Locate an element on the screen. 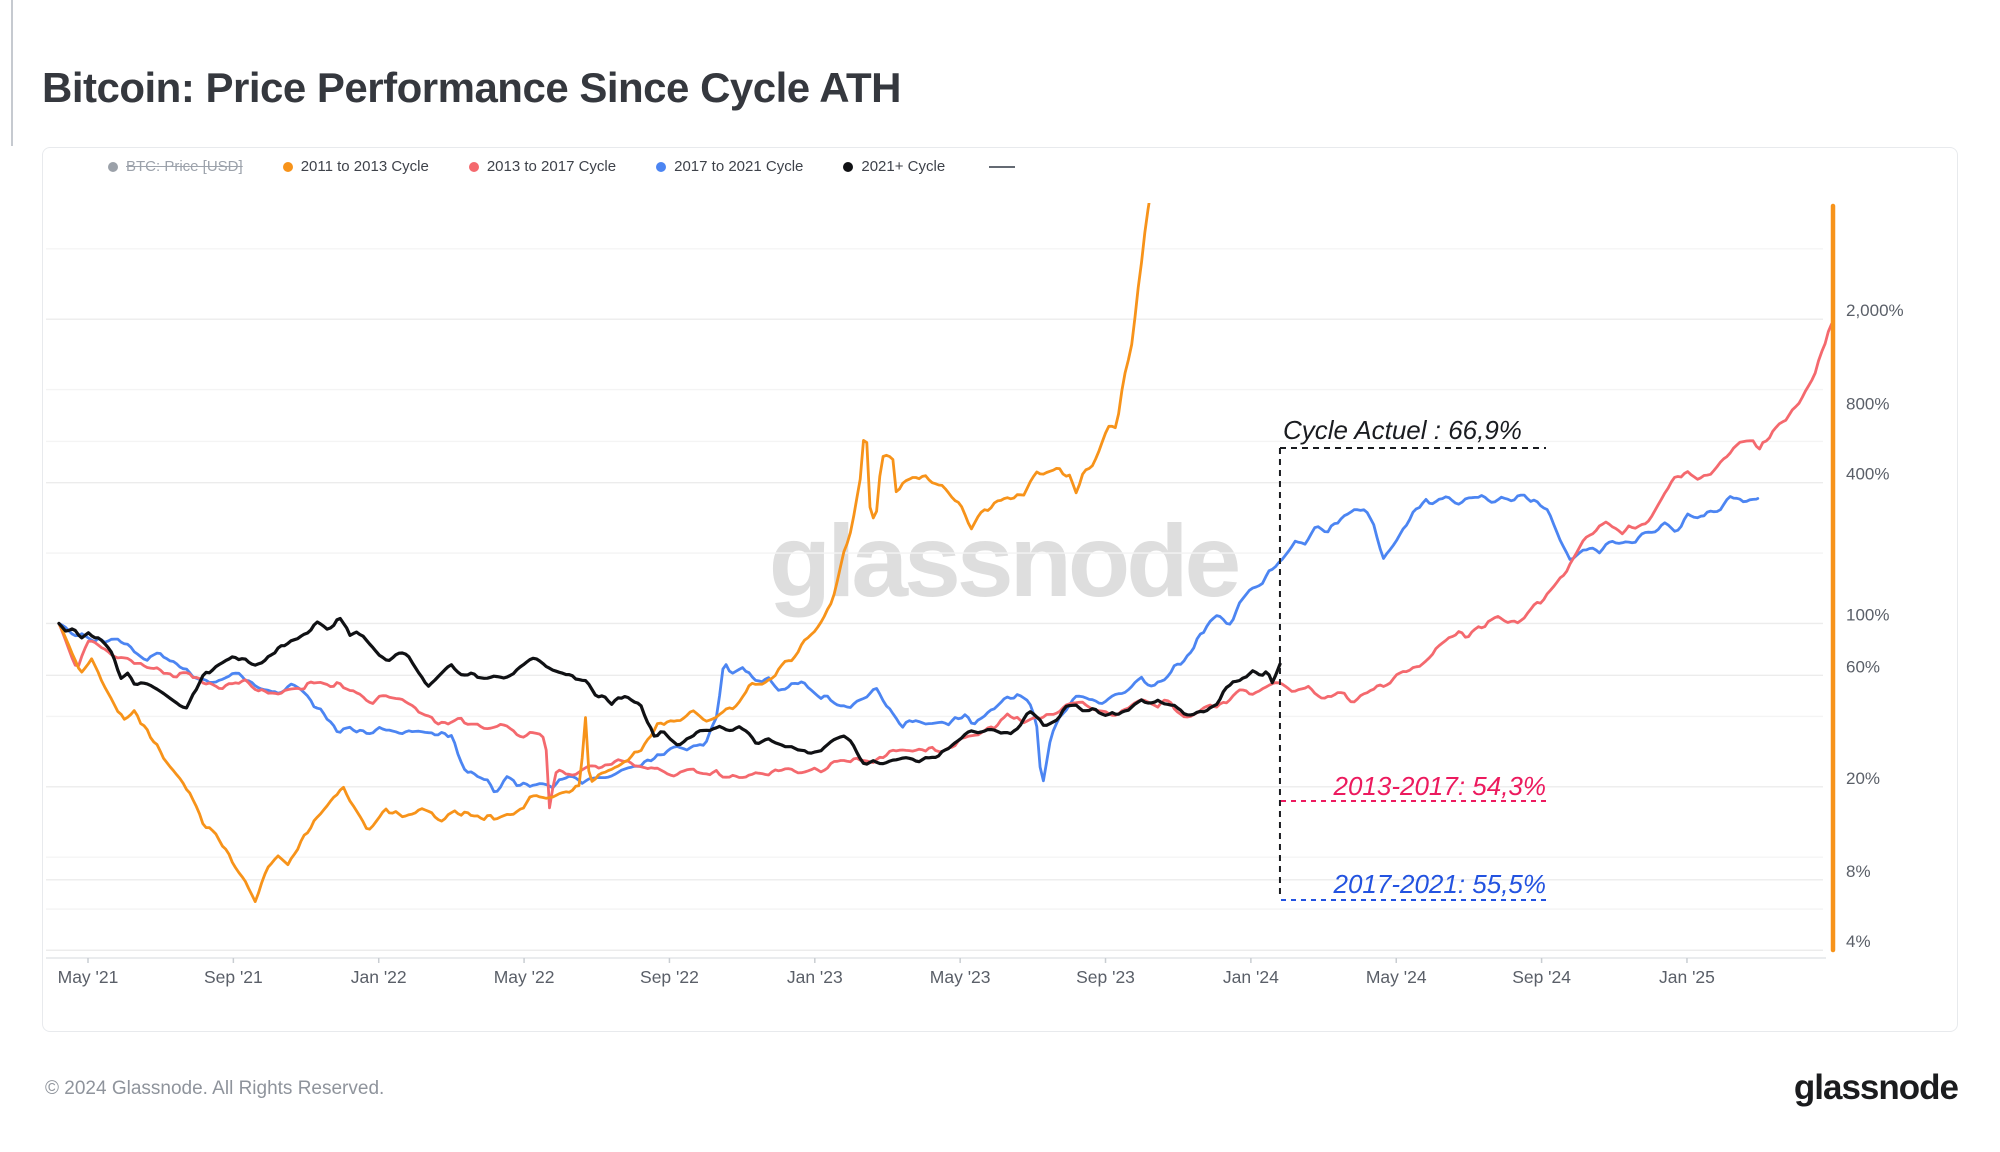 The width and height of the screenshot is (2000, 1152). legend-label: BTC: Price [USD] is located at coordinates (184, 166).